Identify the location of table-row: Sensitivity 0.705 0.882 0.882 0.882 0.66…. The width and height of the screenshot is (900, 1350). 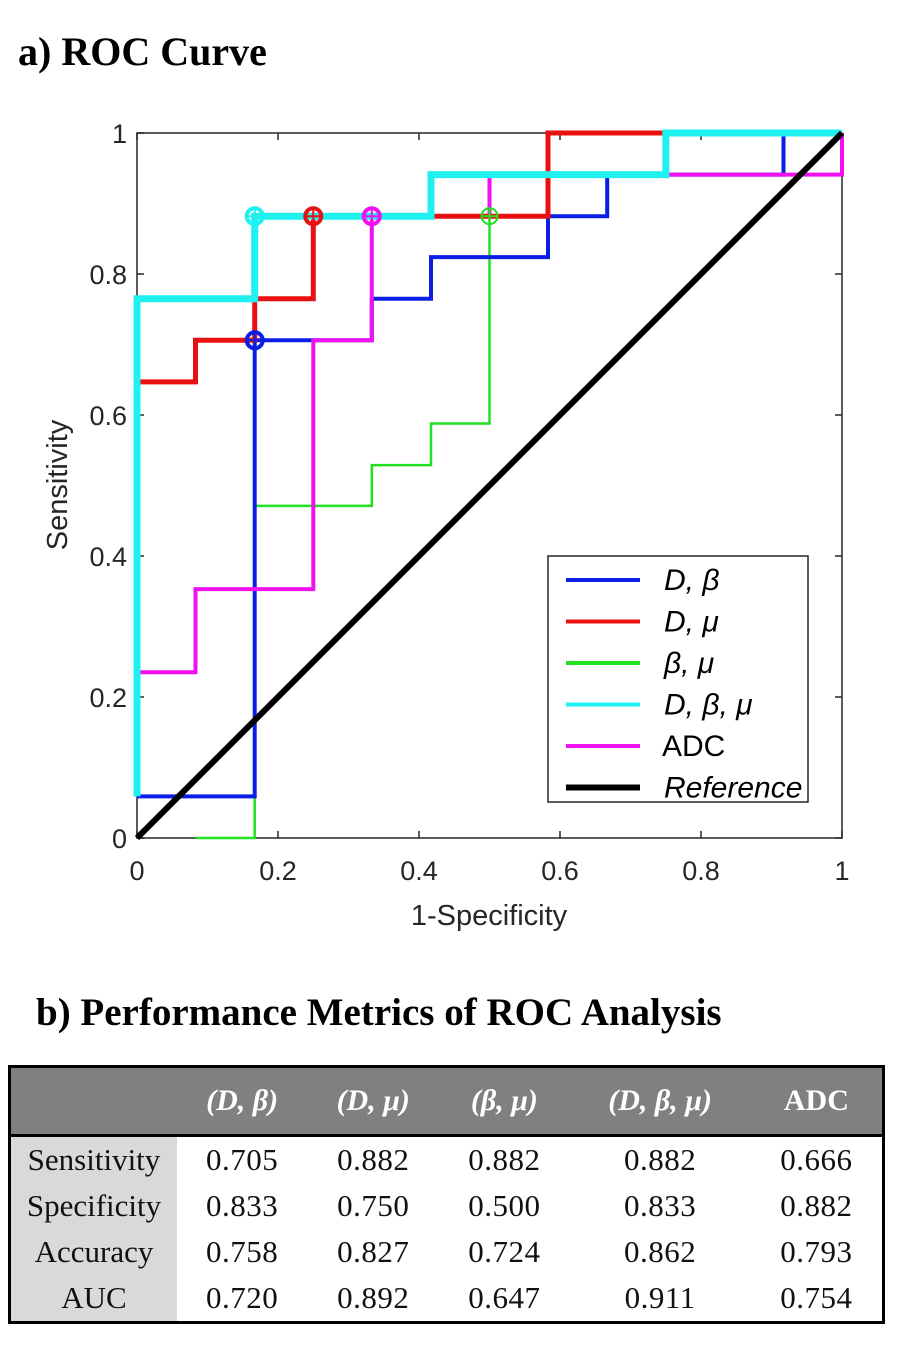
(446, 1159).